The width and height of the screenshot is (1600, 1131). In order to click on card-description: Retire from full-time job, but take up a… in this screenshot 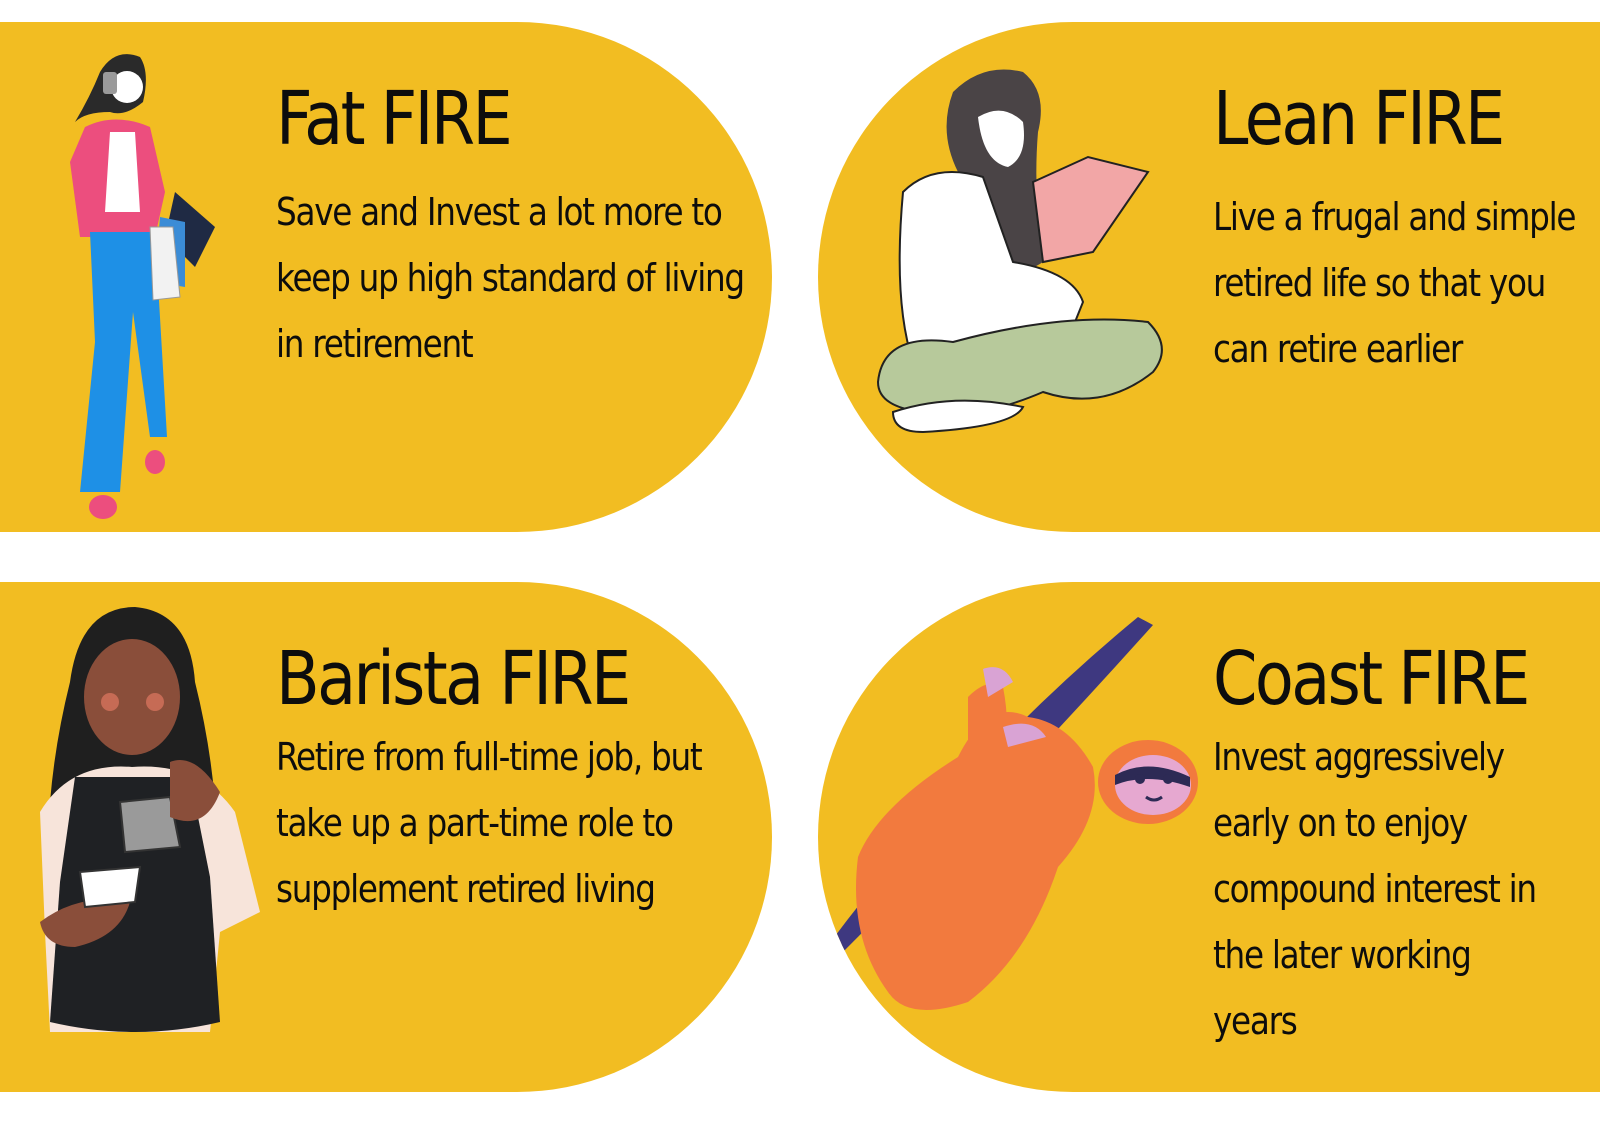, I will do `click(489, 823)`.